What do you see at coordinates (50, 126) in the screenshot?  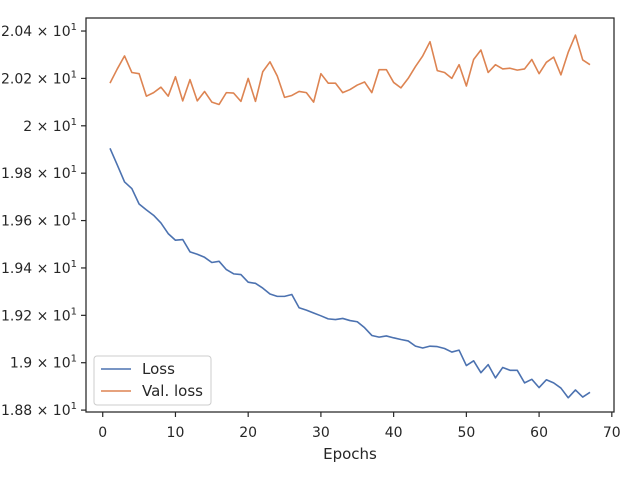 I see `y-tick-label: 2 × 10¹` at bounding box center [50, 126].